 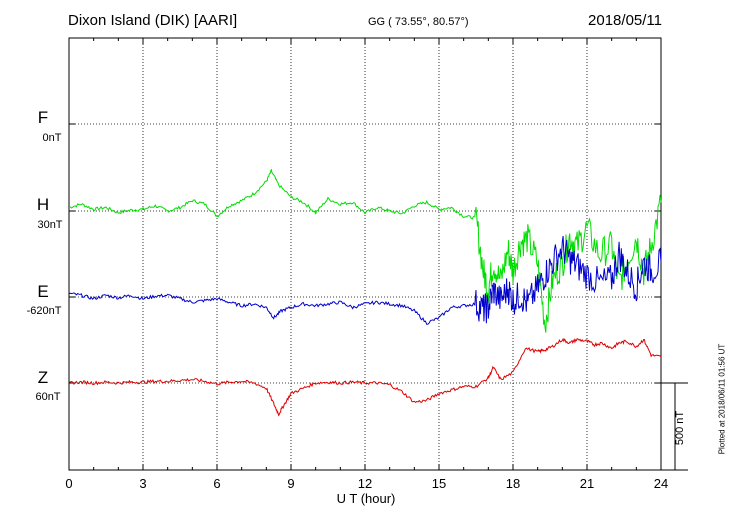 What do you see at coordinates (44, 311) in the screenshot?
I see `baseline-label-e: -620nT` at bounding box center [44, 311].